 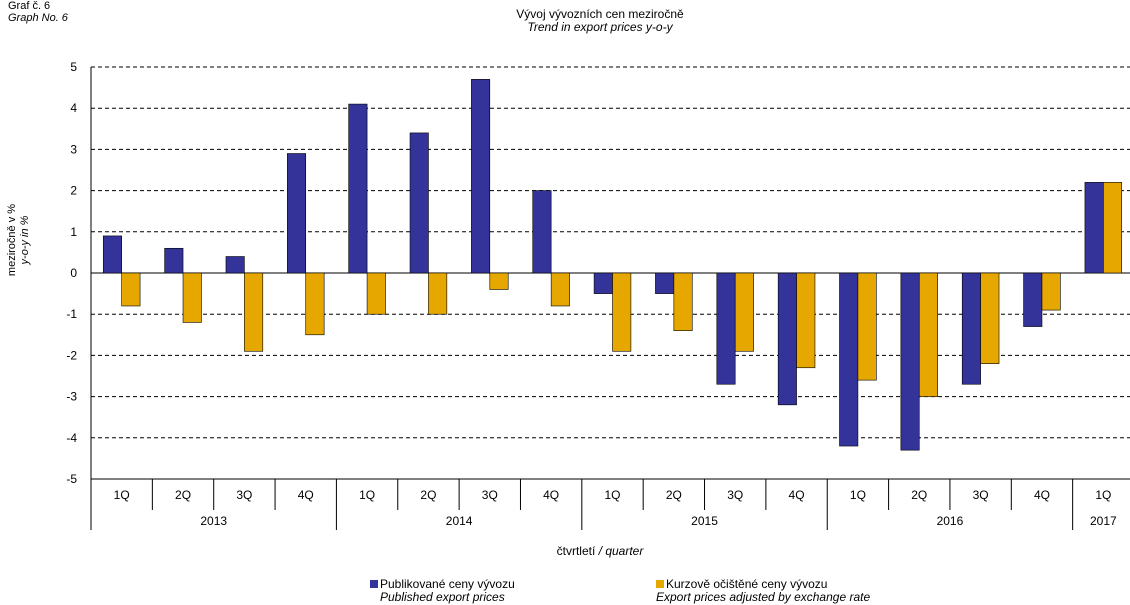 I want to click on y-tick-label: -5, so click(x=71, y=479).